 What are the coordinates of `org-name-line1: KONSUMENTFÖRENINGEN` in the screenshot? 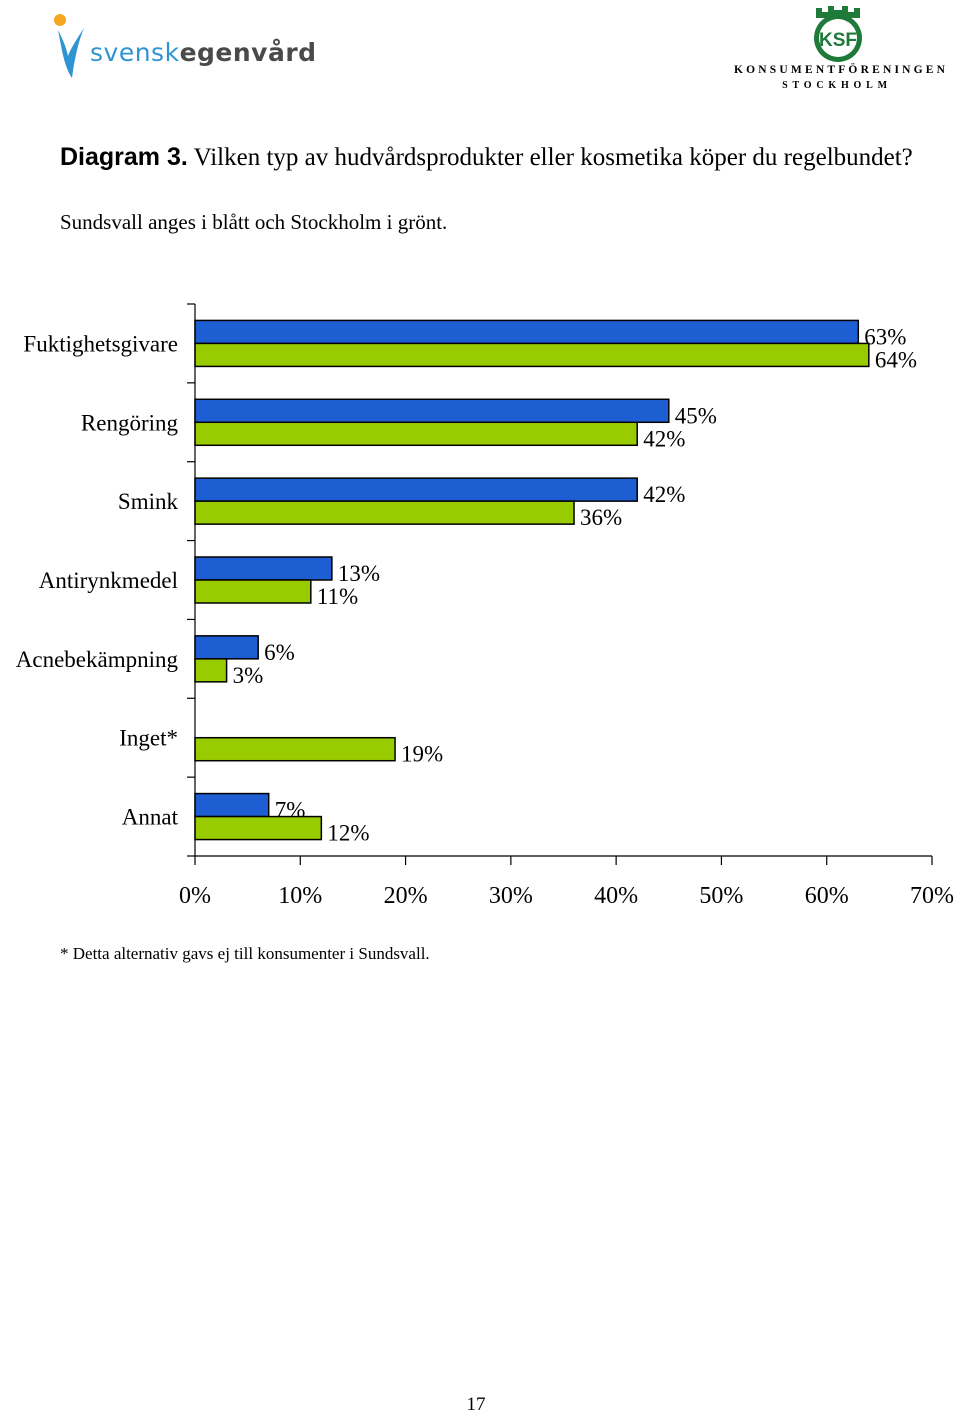 It's located at (841, 70).